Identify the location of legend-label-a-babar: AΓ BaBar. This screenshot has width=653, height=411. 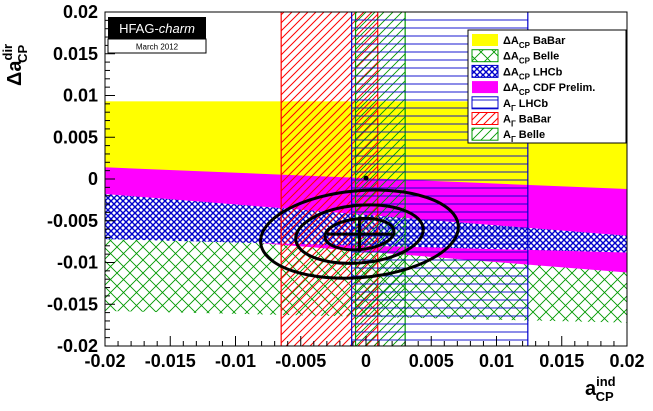
(527, 121).